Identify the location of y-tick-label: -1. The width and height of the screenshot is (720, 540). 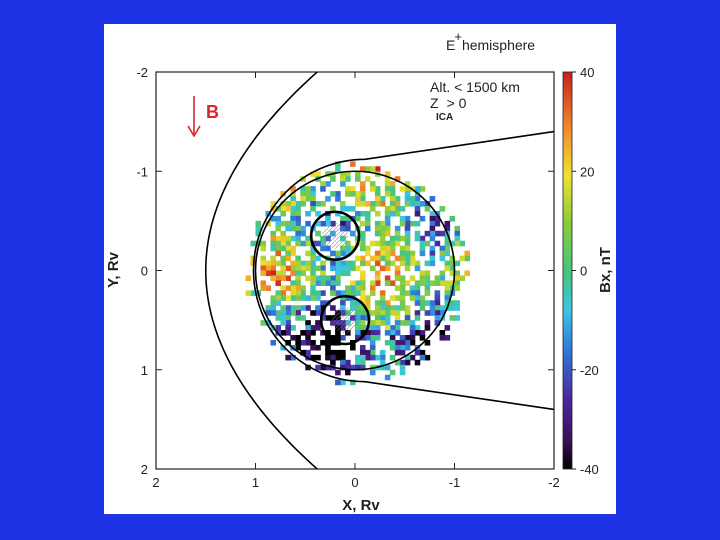
(142, 171).